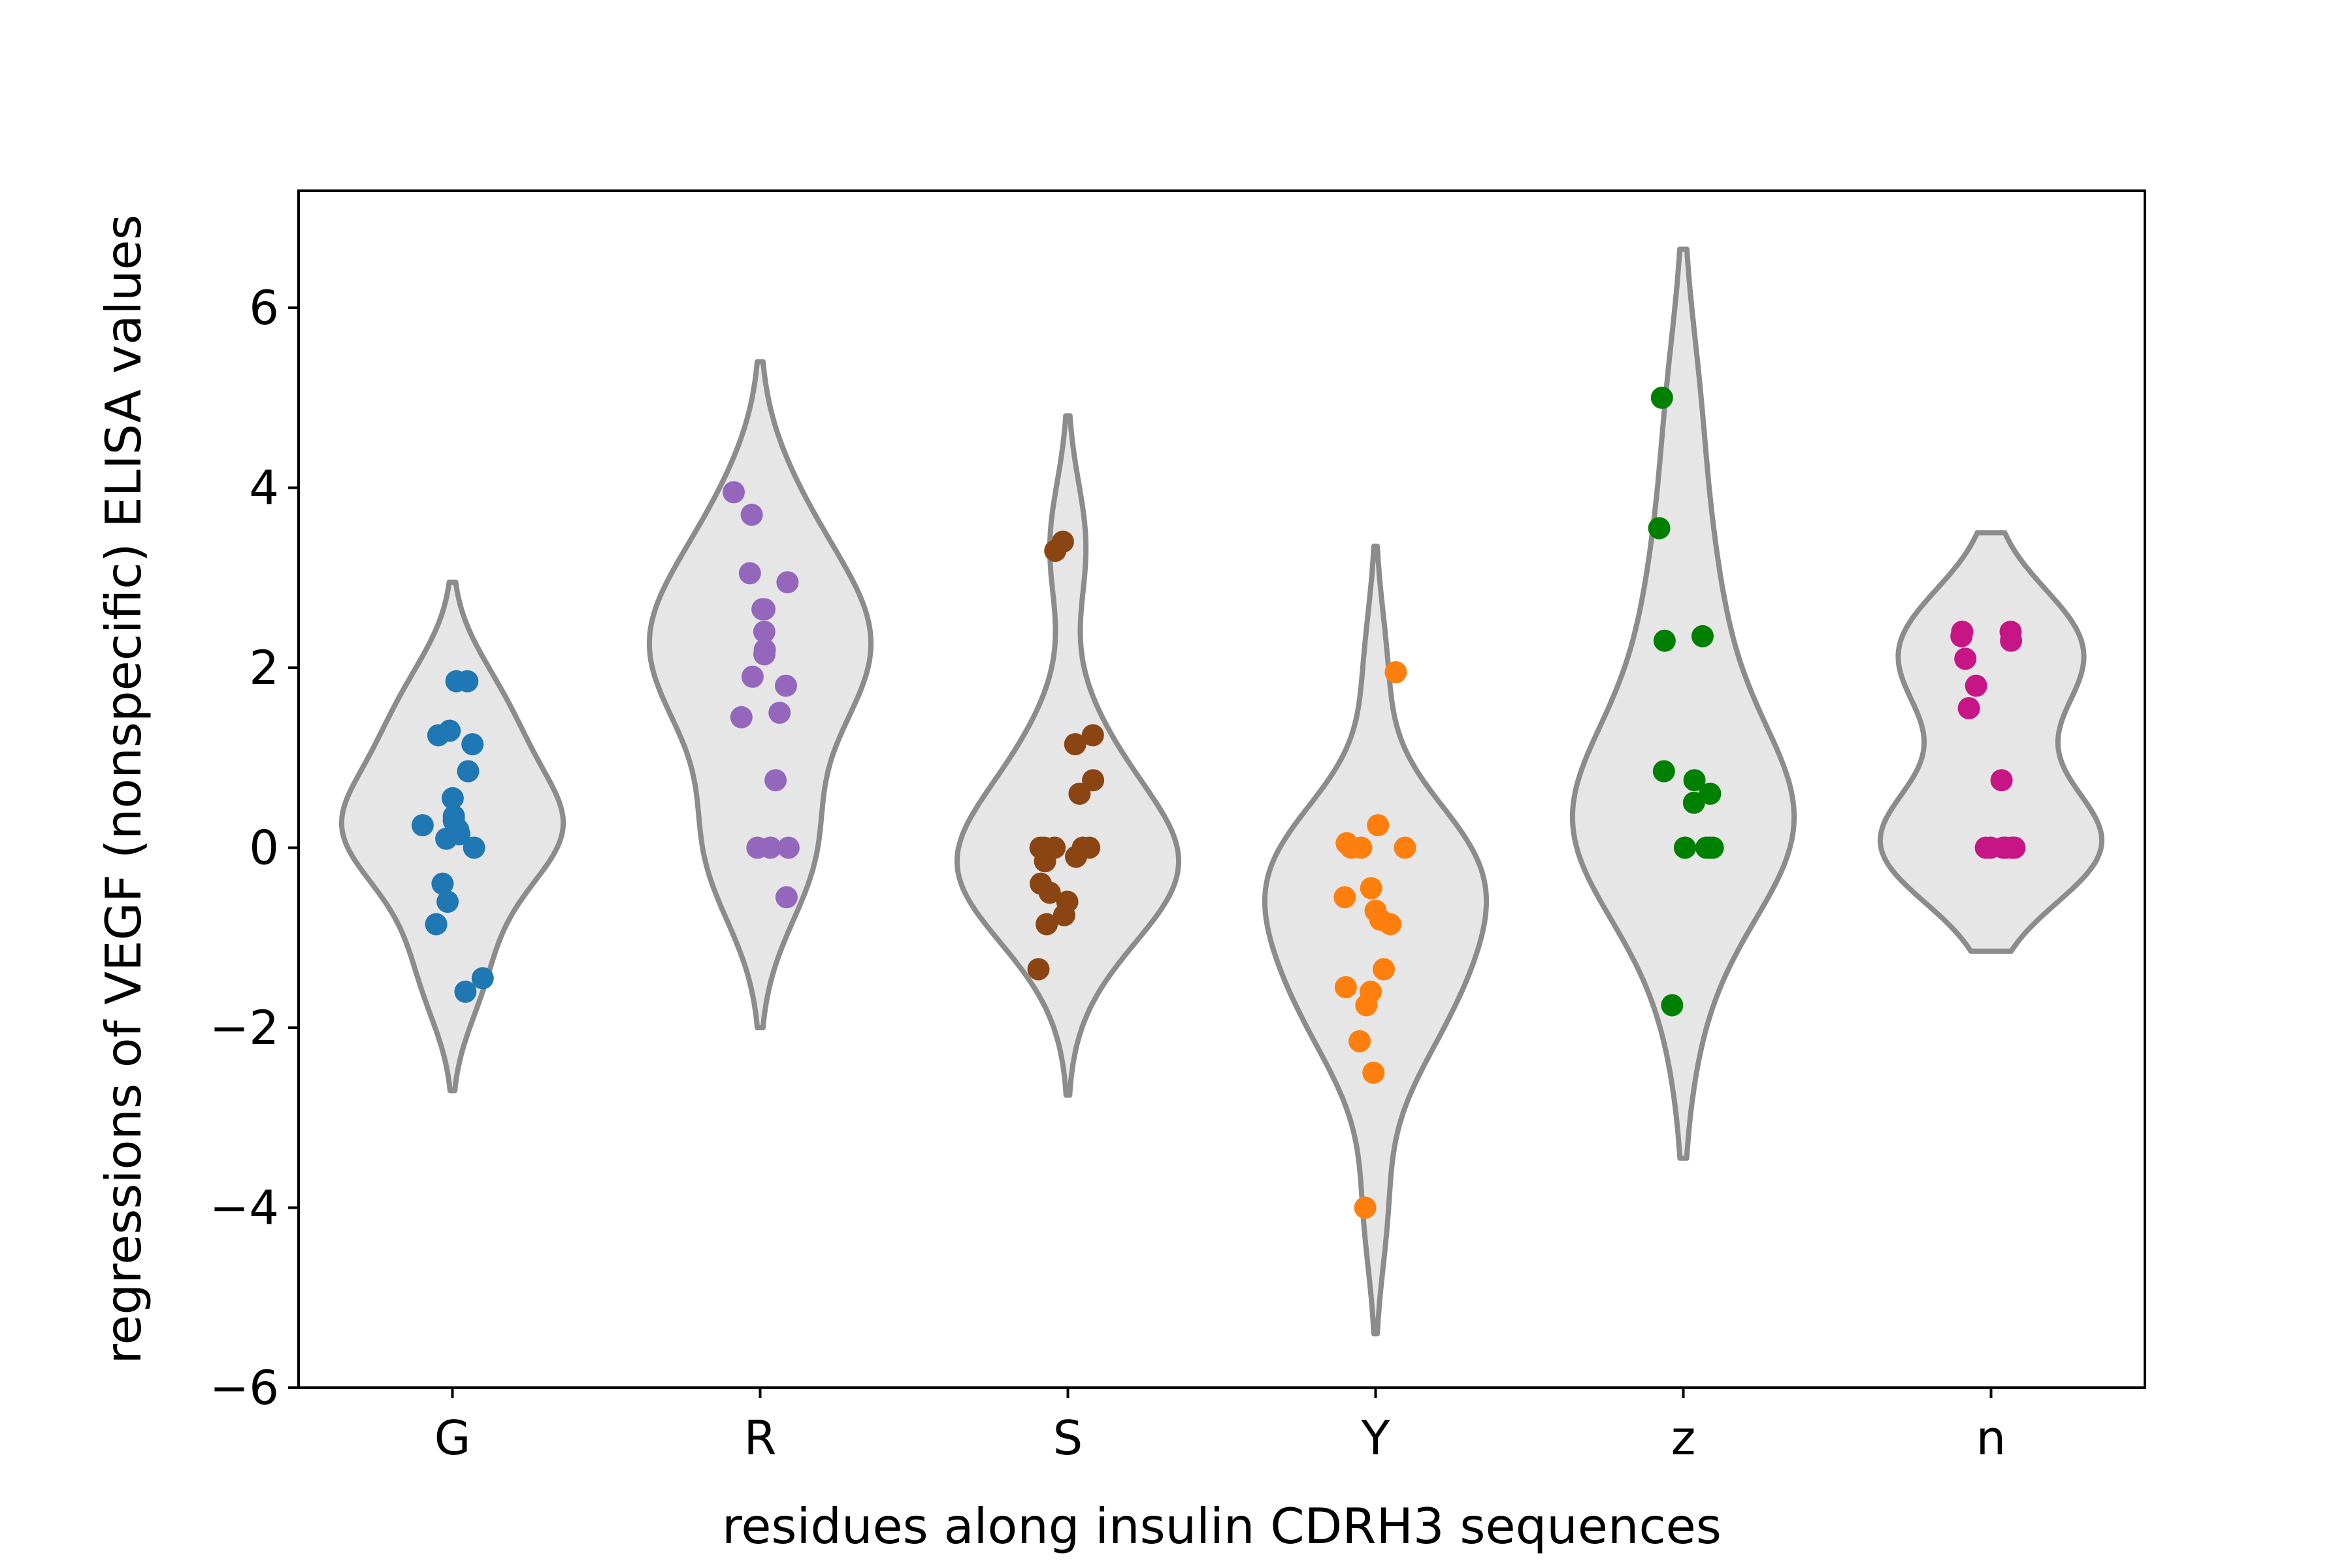  Describe the element at coordinates (1683, 703) in the screenshot. I see `violin-z` at that location.